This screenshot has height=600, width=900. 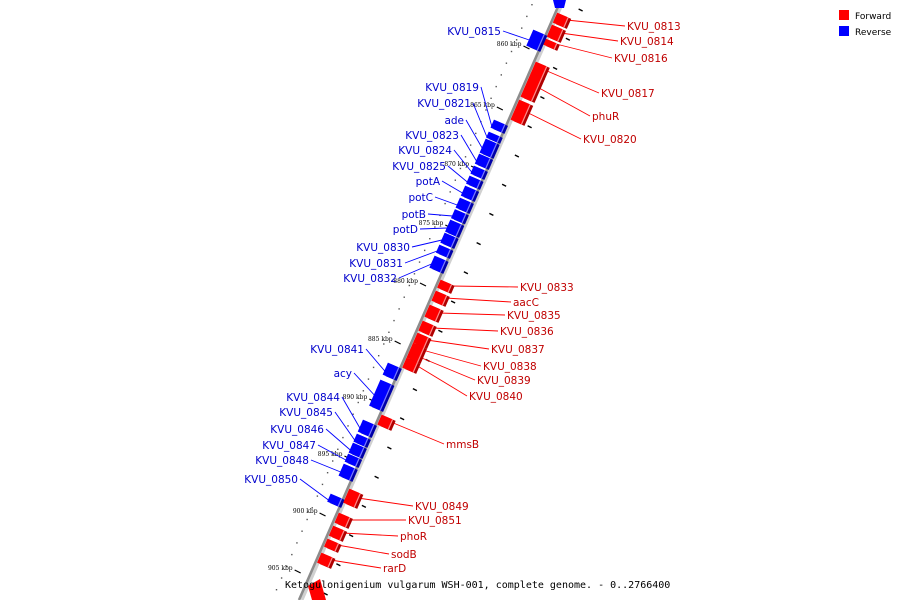 I want to click on gene-label-KVU_0819: KVU_0819, so click(x=452, y=88).